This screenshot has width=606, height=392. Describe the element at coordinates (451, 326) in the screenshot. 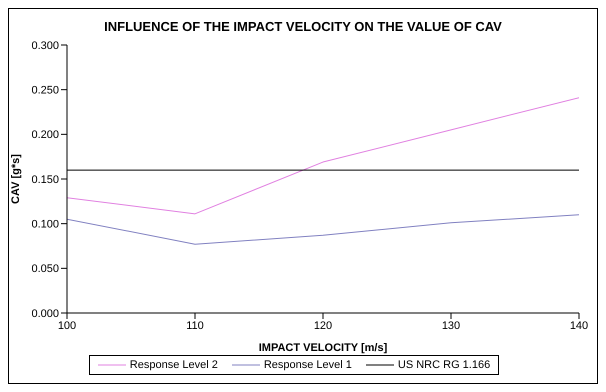

I see `x-tick-label: 130` at that location.